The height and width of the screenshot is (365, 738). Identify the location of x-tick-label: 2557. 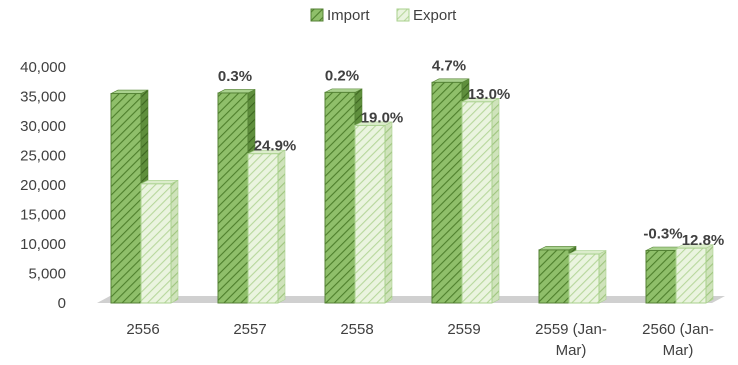
(249, 329).